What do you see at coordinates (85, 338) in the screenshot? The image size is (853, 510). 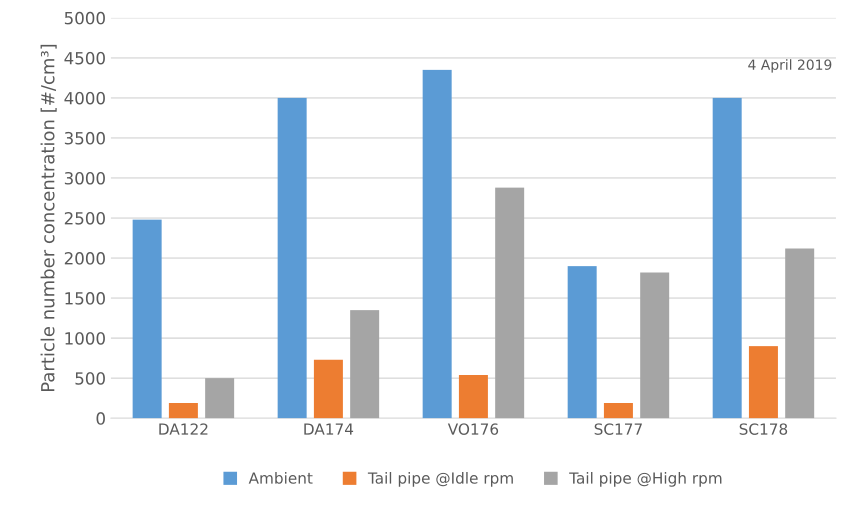 I see `y-tick-label: 1000` at bounding box center [85, 338].